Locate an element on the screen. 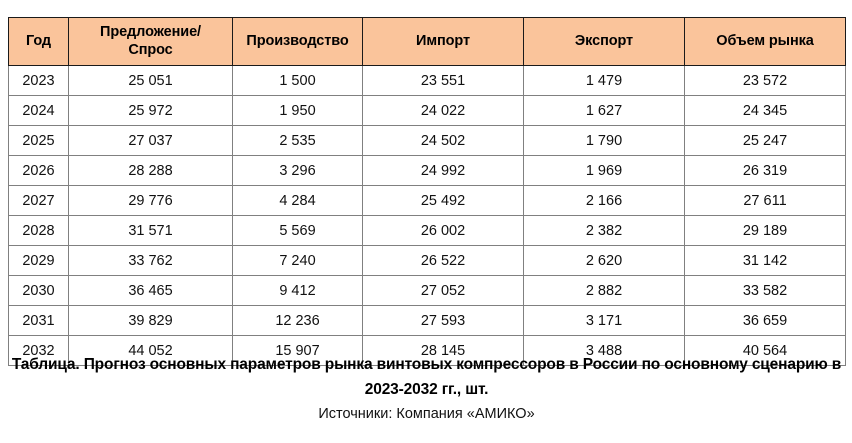  cell-export: 1 627 is located at coordinates (604, 110).